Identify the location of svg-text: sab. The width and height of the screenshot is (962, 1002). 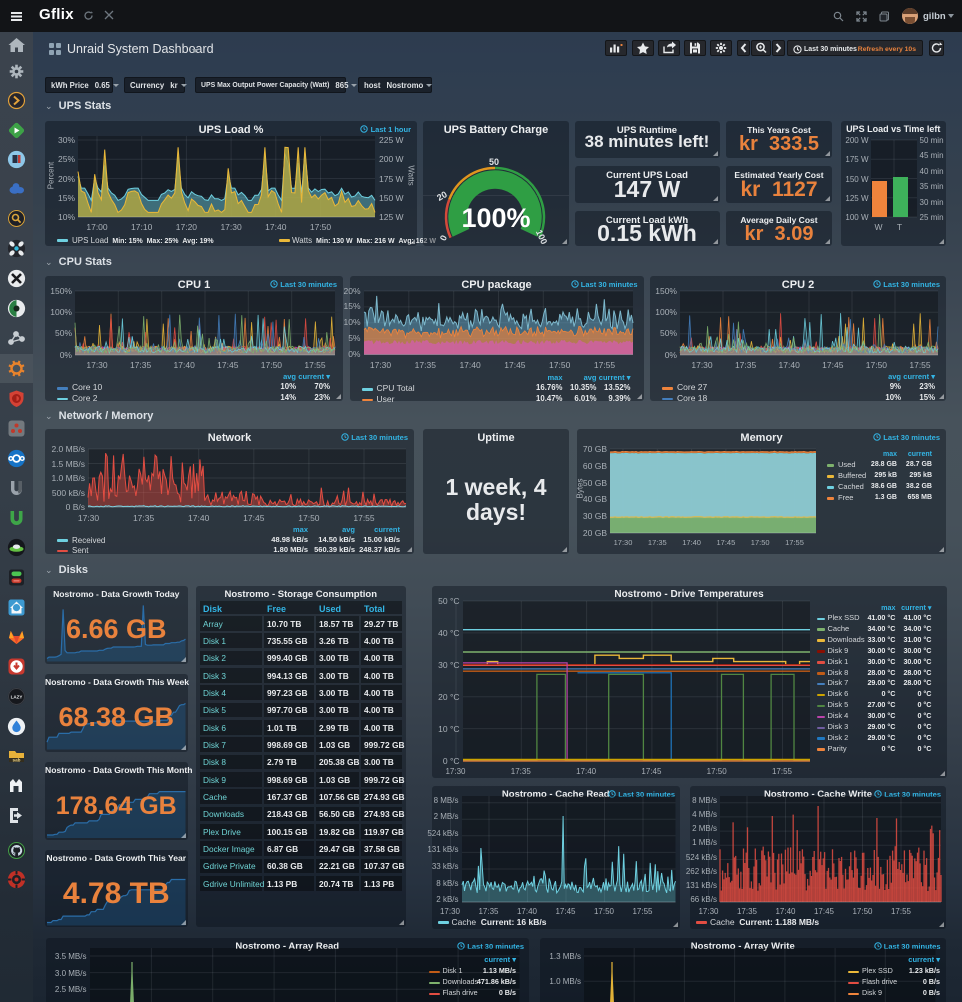
(17, 760).